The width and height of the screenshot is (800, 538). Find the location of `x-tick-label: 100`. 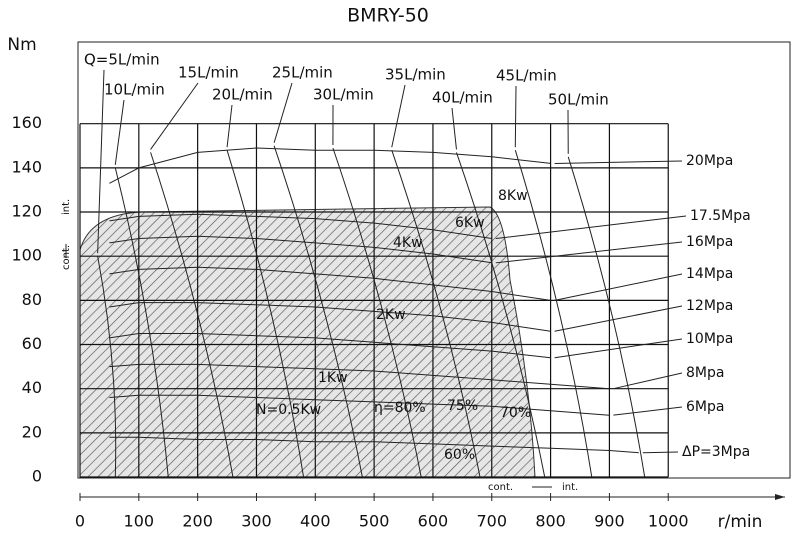

x-tick-label: 100 is located at coordinates (139, 521).